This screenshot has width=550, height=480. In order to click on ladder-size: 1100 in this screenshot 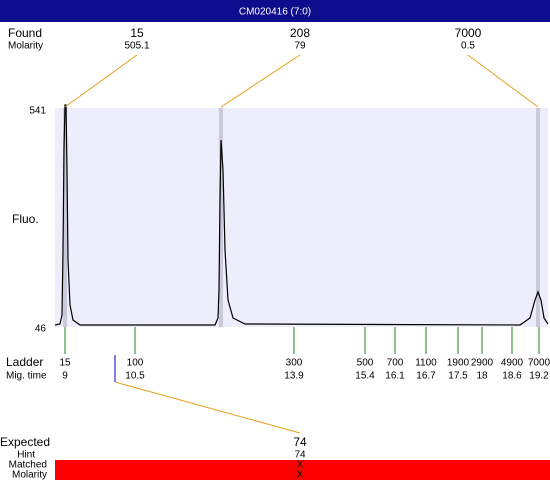, I will do `click(426, 363)`.